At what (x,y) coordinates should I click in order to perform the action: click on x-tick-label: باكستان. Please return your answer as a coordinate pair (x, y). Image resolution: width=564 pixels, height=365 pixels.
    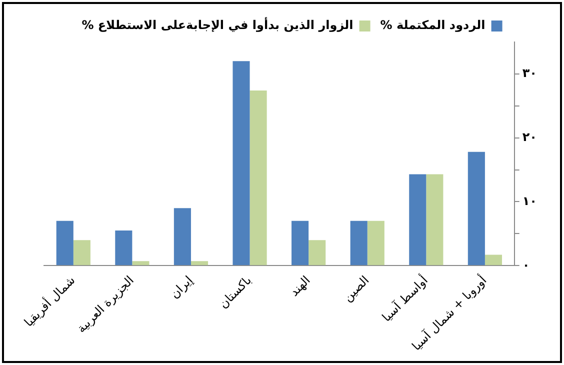
    Looking at the image, I should click on (235, 292).